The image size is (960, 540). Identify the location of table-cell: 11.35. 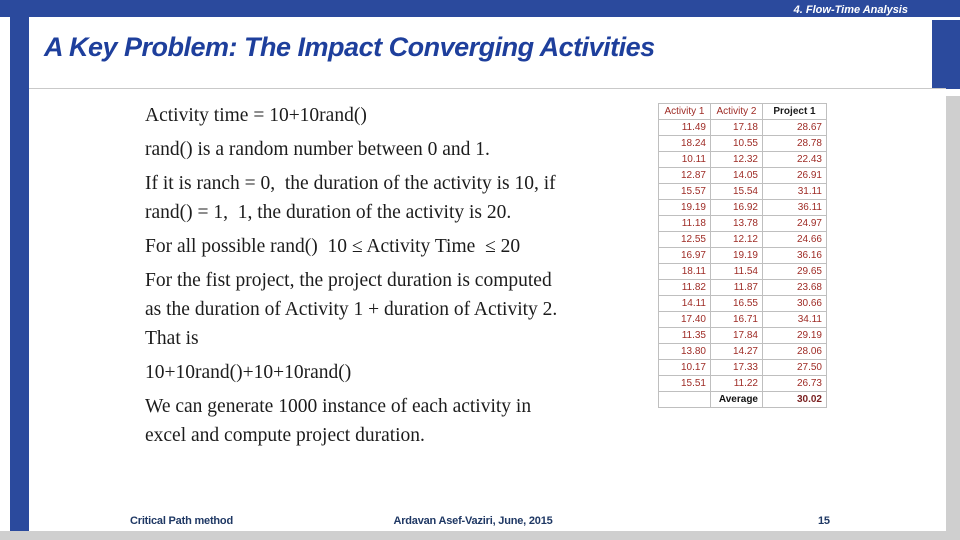
(684, 335).